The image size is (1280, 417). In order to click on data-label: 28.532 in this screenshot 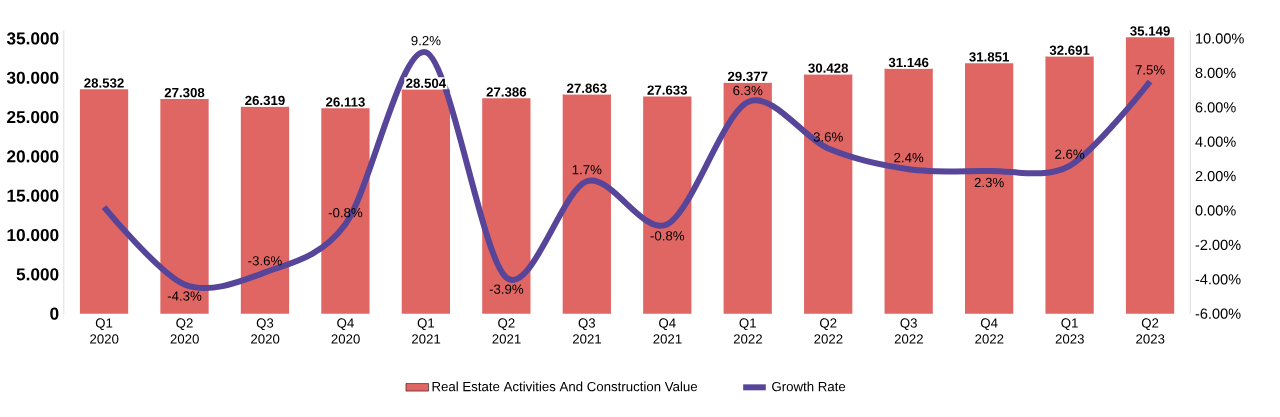, I will do `click(104, 83)`.